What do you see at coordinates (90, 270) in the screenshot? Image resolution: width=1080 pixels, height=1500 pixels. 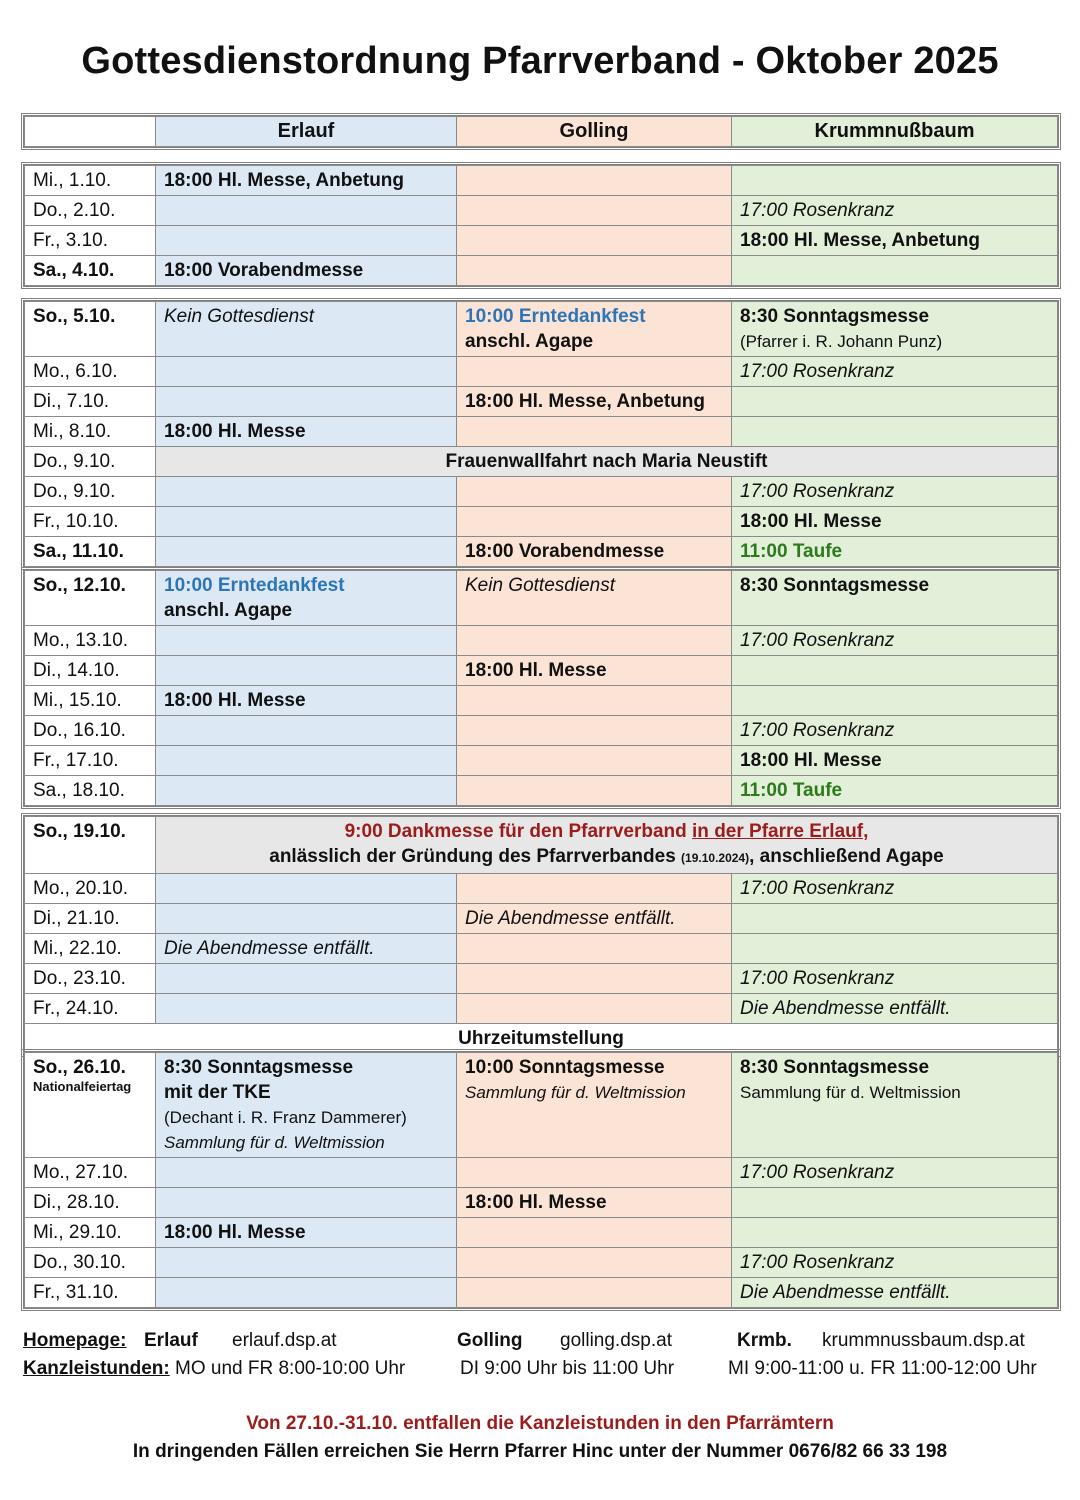 I see `date-cell: Sa., 4.10.` at bounding box center [90, 270].